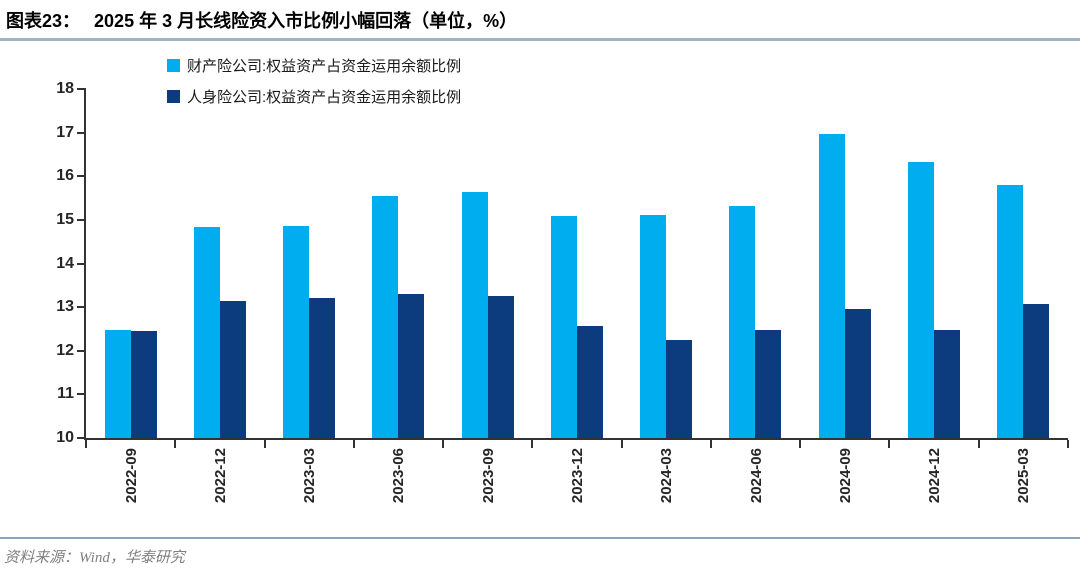 The width and height of the screenshot is (1080, 568). What do you see at coordinates (540, 39) in the screenshot?
I see `title-divider` at bounding box center [540, 39].